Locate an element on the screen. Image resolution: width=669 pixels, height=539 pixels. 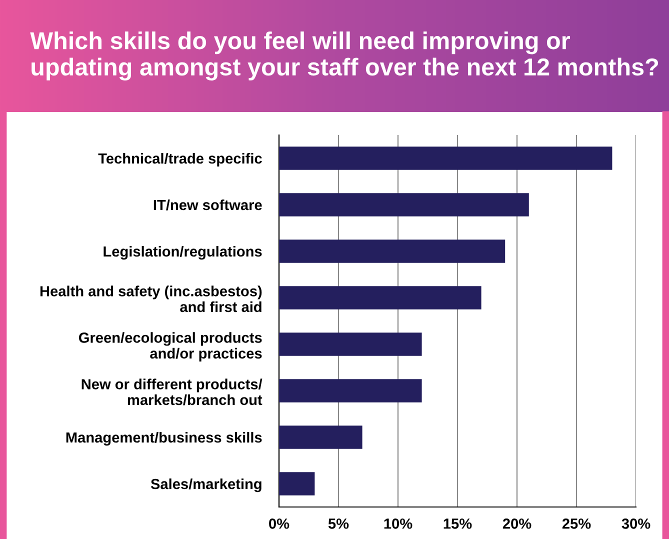
y-tick-label: Technical/trade specific is located at coordinates (180, 159).